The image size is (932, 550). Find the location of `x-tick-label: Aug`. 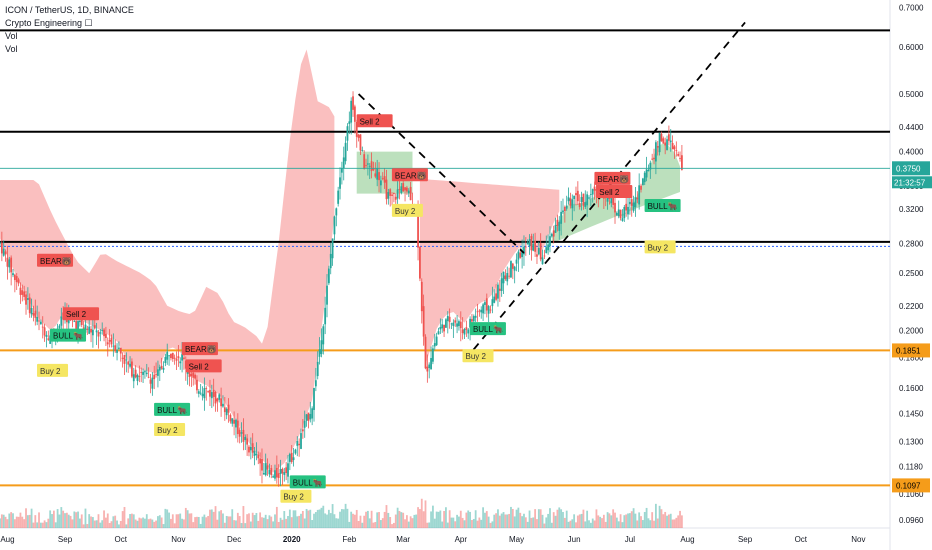

x-tick-label: Aug is located at coordinates (687, 539).